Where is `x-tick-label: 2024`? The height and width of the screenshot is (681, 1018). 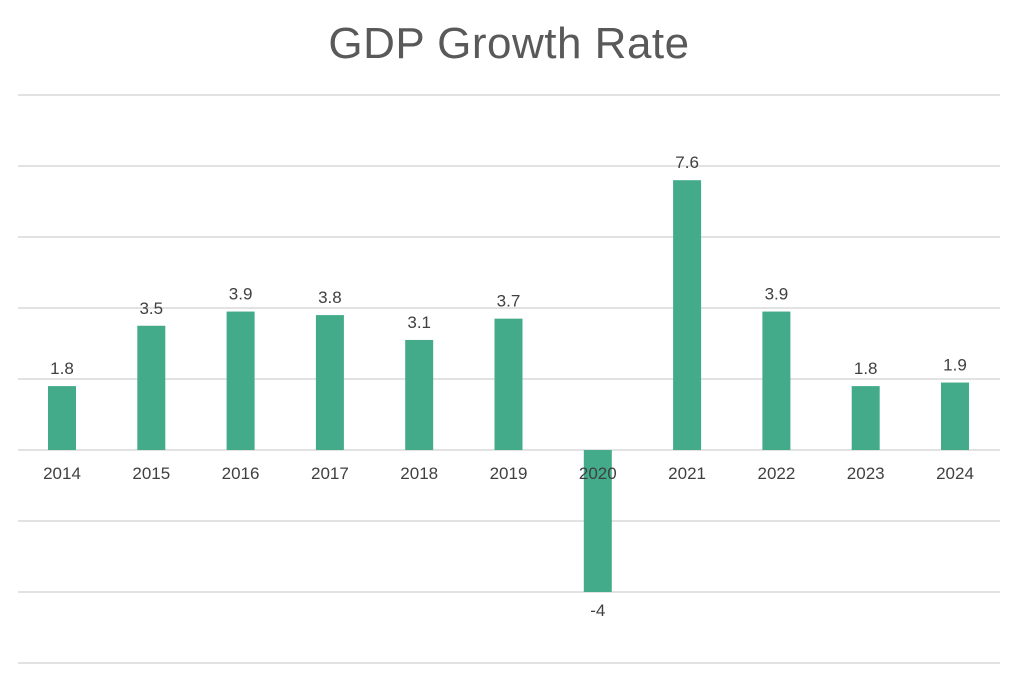
x-tick-label: 2024 is located at coordinates (955, 473).